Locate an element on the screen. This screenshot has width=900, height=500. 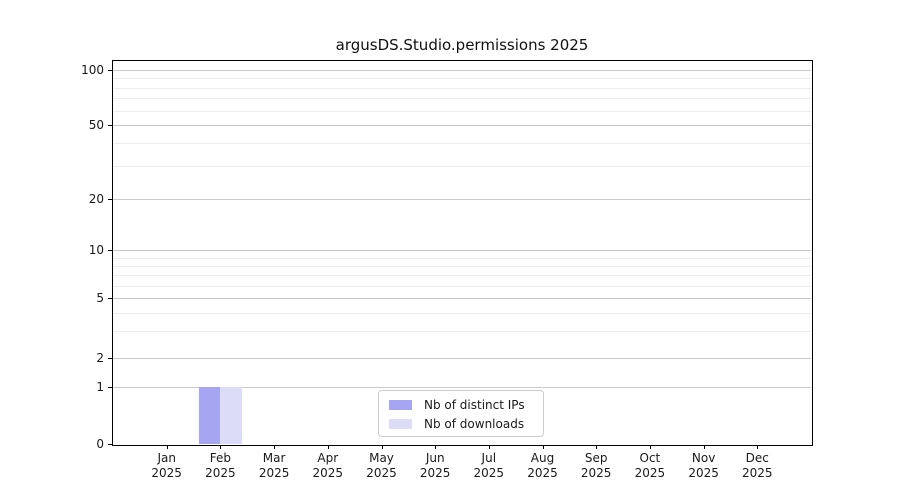
x-tick-label-dec: Dec 2025 is located at coordinates (757, 466).